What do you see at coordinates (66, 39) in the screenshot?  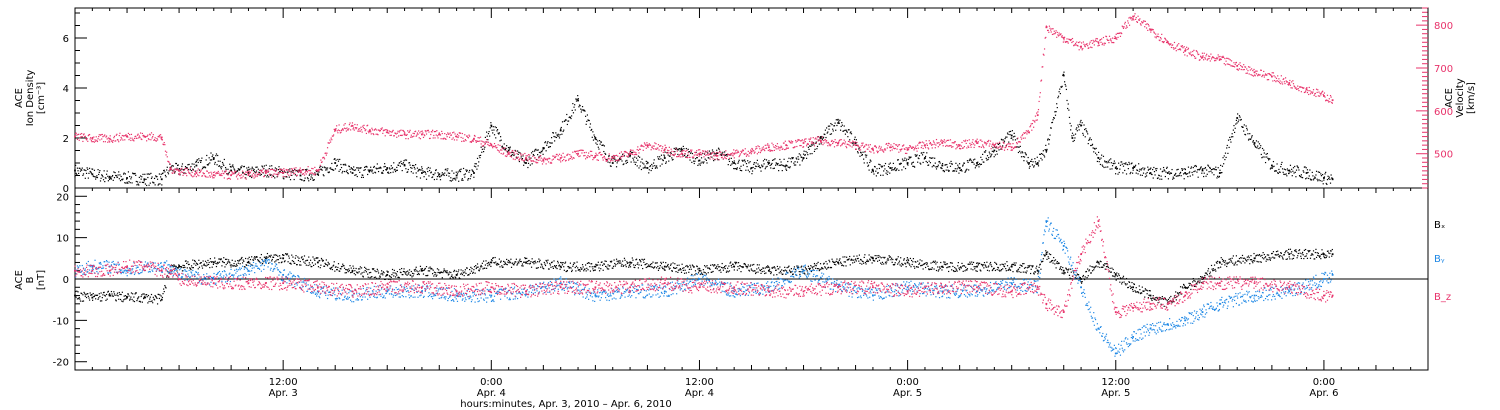 I see `y-tick-label-density: 6` at bounding box center [66, 39].